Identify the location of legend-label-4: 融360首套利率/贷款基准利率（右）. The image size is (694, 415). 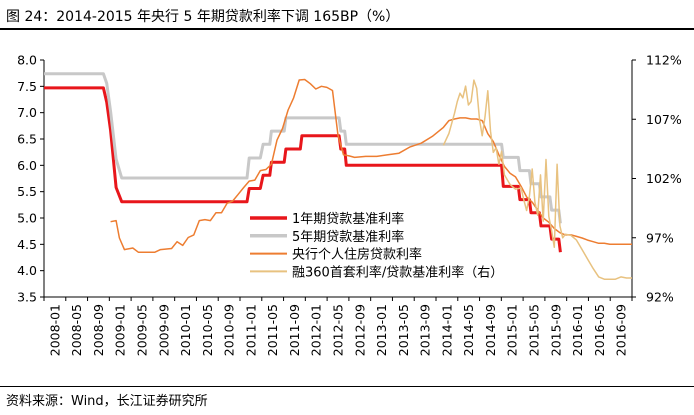
(397, 272).